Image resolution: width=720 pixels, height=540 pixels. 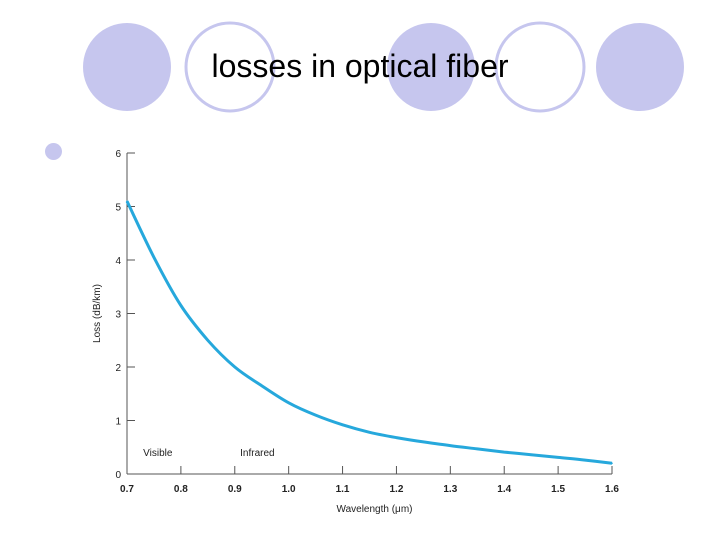 I want to click on y-tick-label: 6, so click(x=118, y=154).